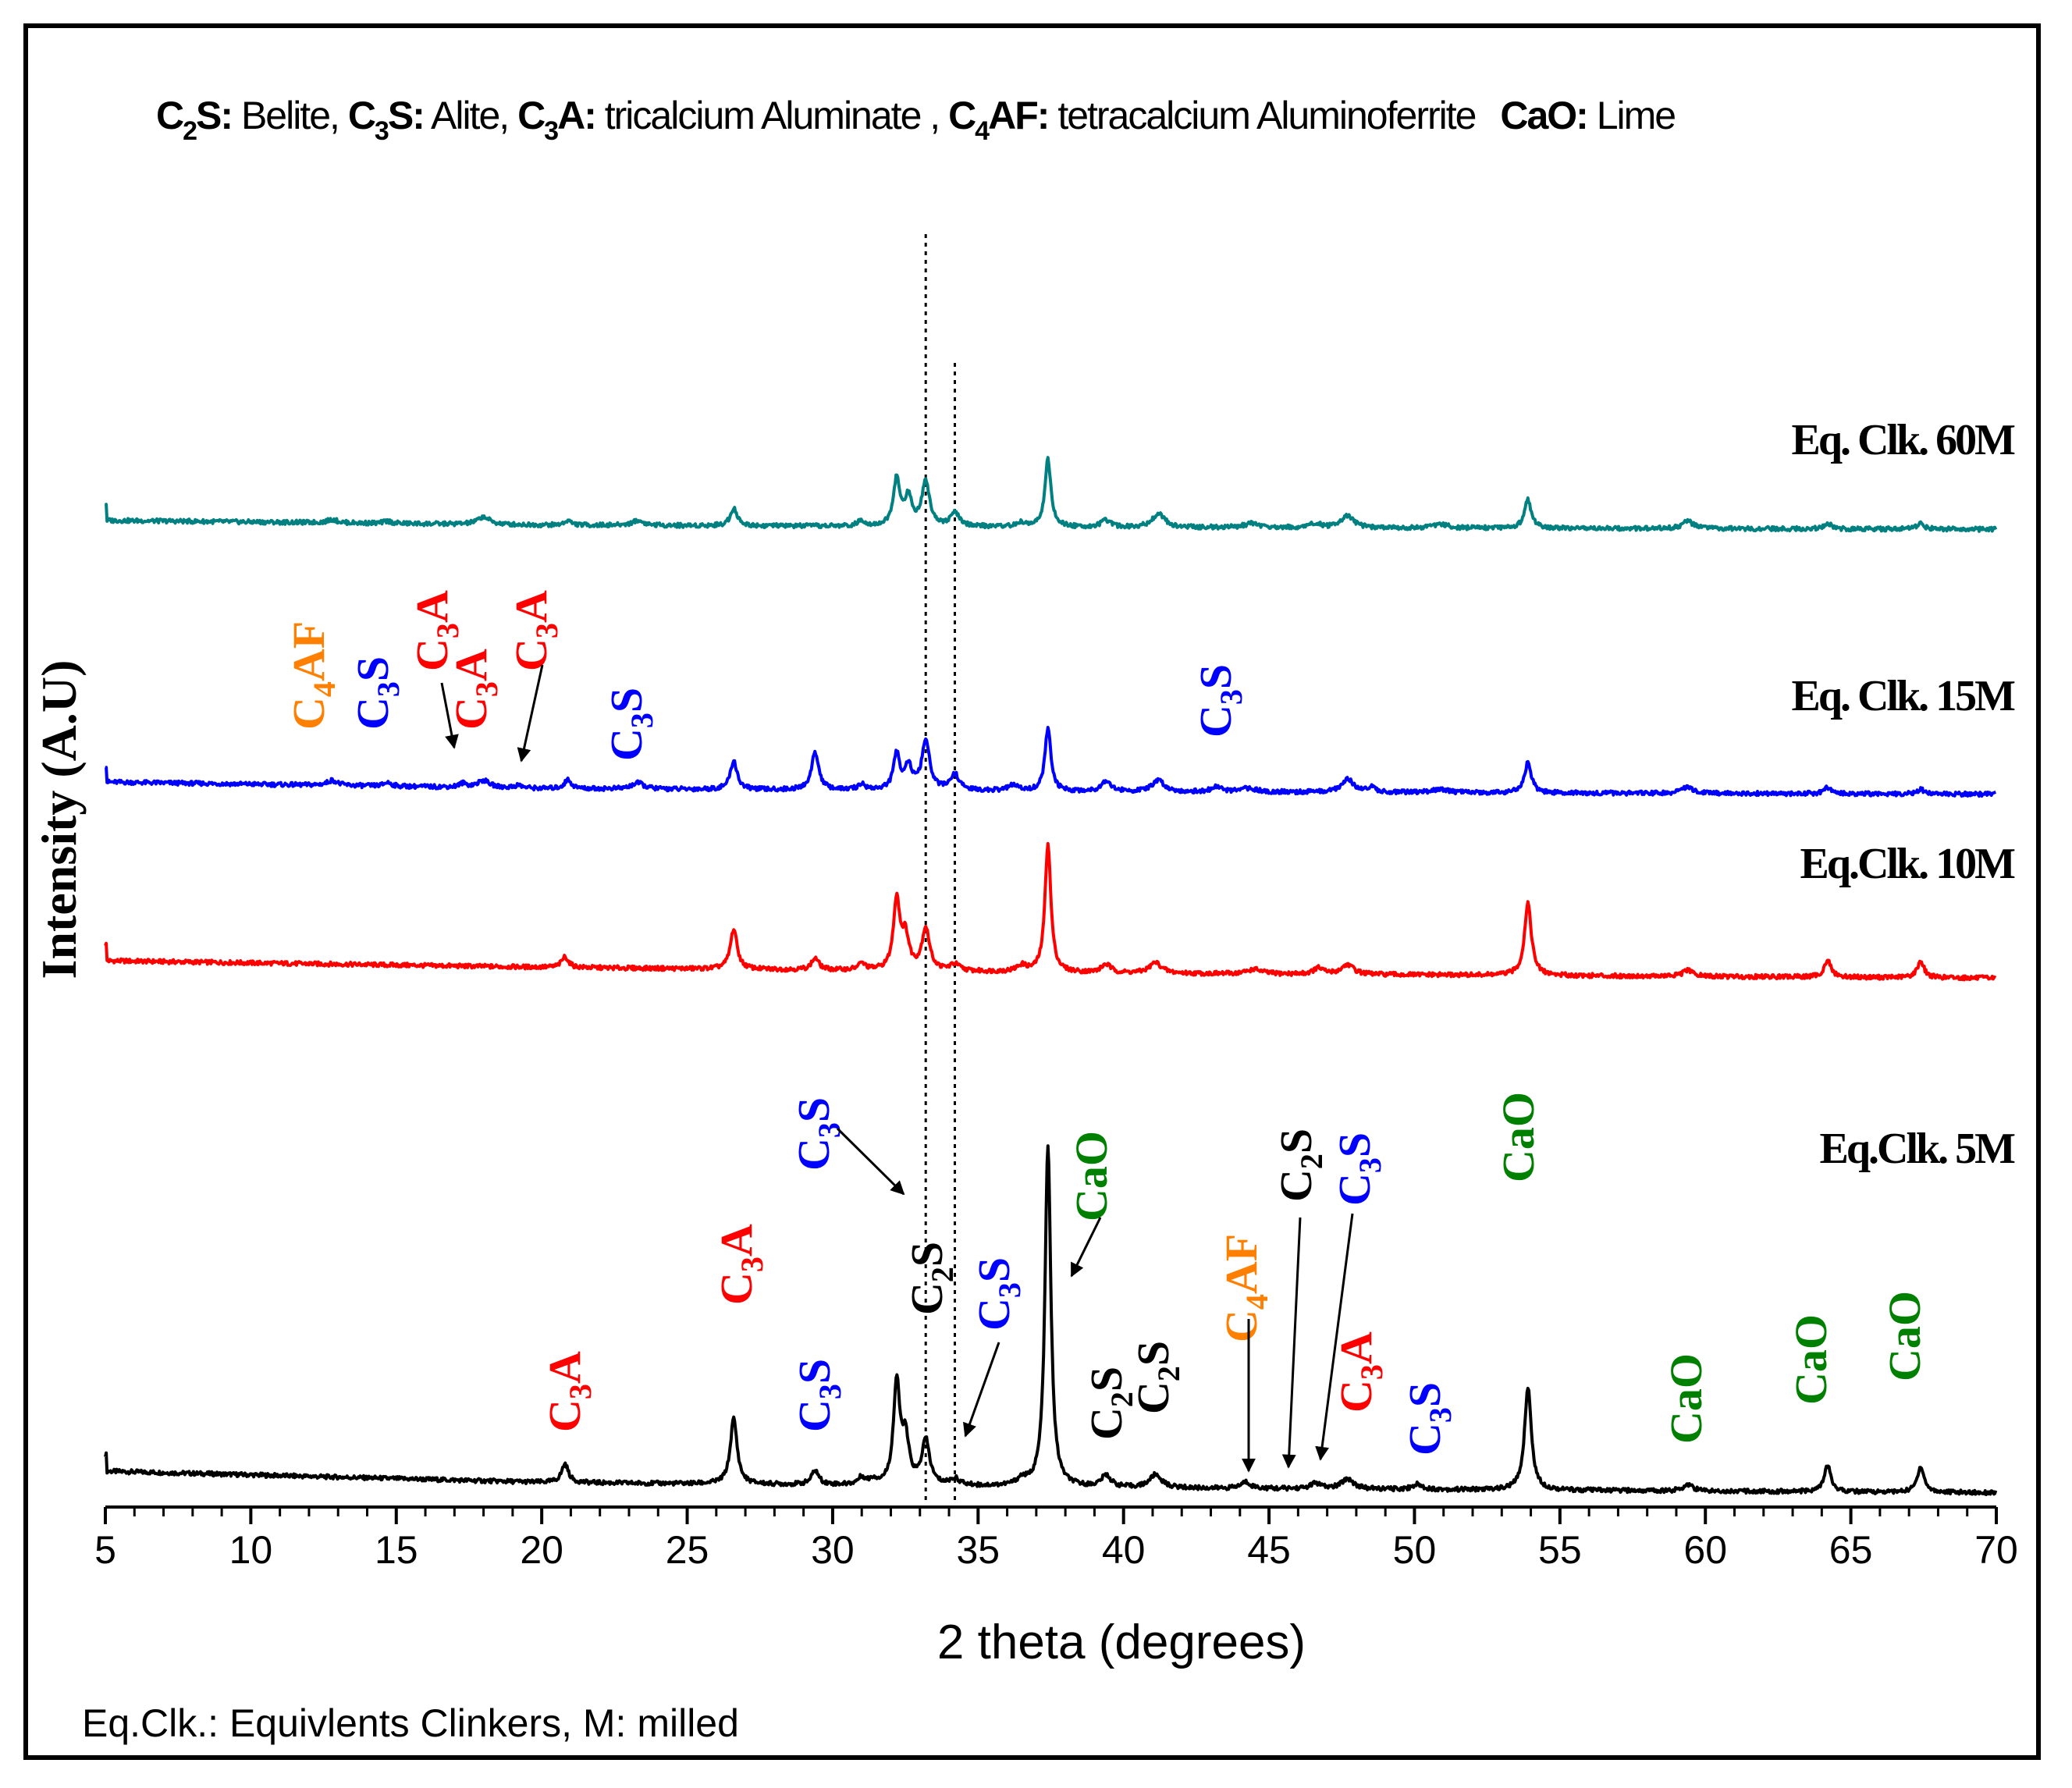 The height and width of the screenshot is (1788, 2072). Describe the element at coordinates (940, 868) in the screenshot. I see `reference-lines` at that location.